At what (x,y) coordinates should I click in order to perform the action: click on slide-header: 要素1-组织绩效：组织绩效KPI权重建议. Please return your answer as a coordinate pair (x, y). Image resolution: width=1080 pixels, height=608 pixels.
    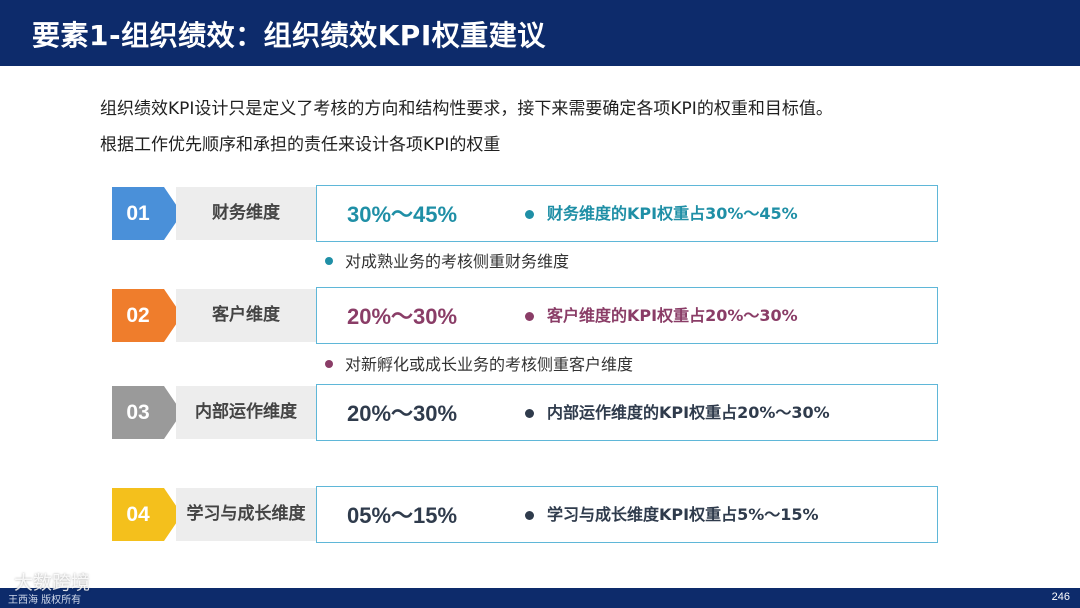
    Looking at the image, I should click on (540, 33).